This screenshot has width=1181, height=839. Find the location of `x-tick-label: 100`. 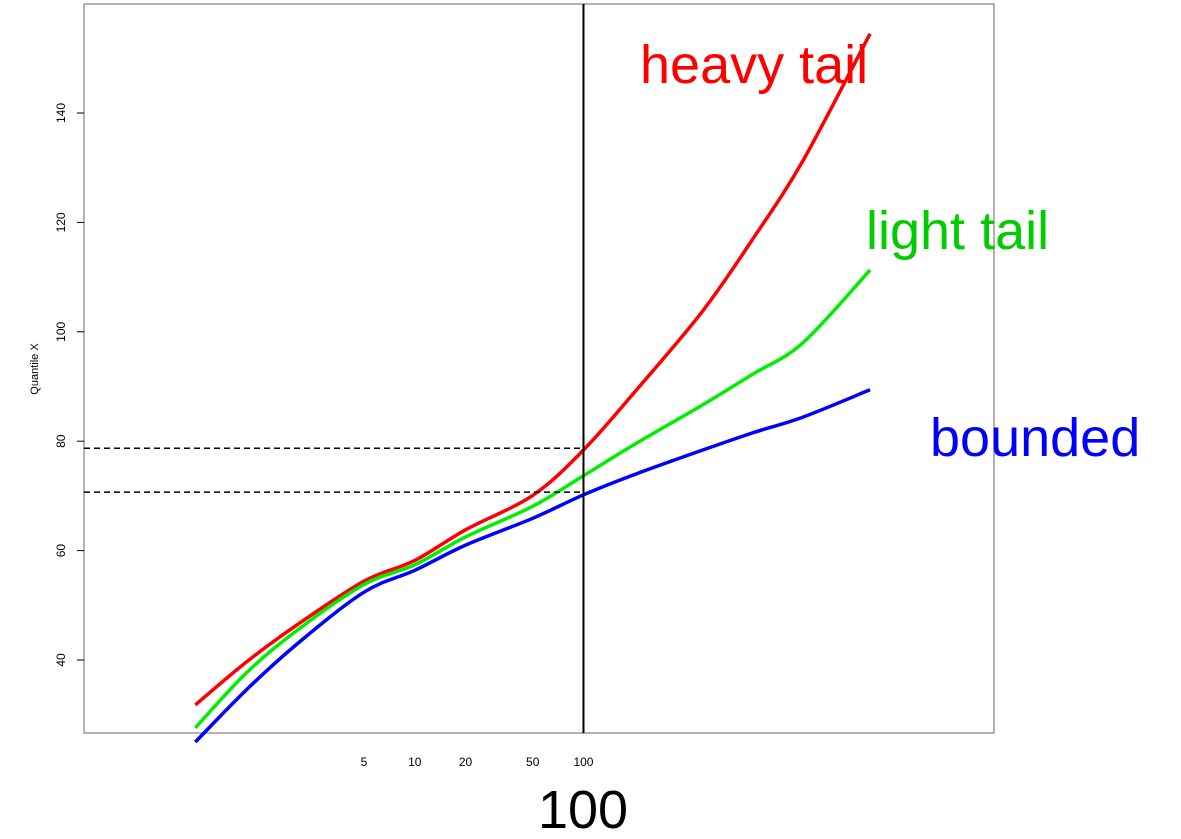

x-tick-label: 100 is located at coordinates (583, 762).